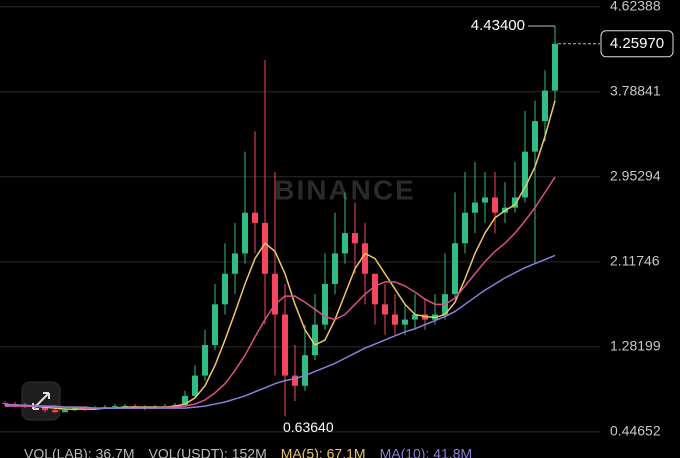 This screenshot has width=680, height=458. What do you see at coordinates (635, 431) in the screenshot?
I see `y-tick-label: 0.44652` at bounding box center [635, 431].